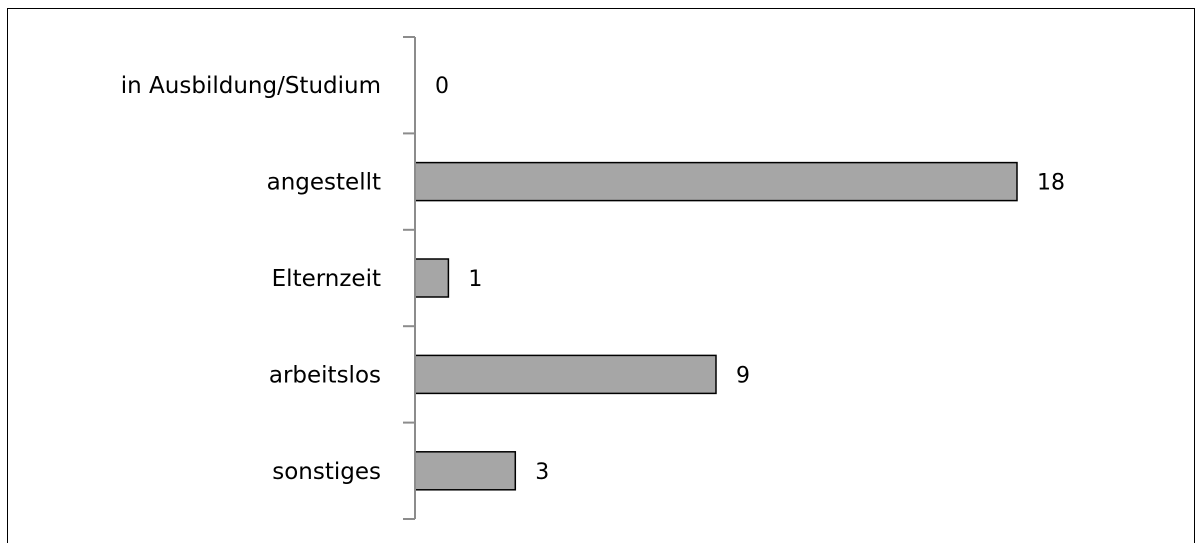  What do you see at coordinates (743, 375) in the screenshot?
I see `value-label: 9` at bounding box center [743, 375].